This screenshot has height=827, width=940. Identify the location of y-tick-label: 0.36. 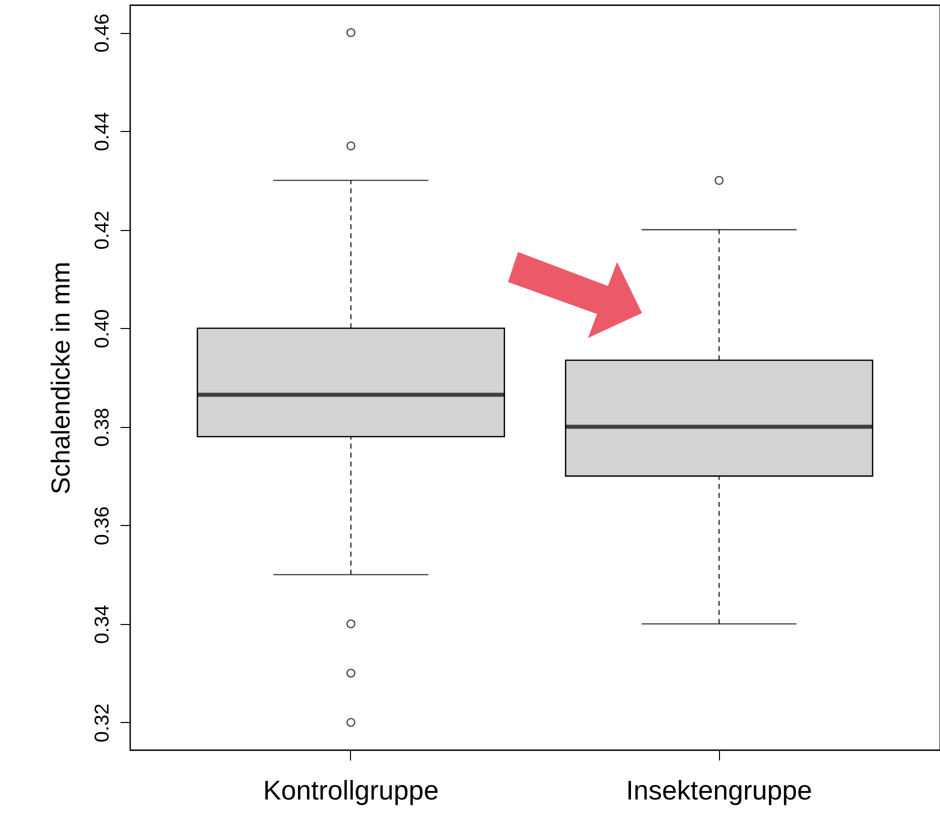
(103, 526).